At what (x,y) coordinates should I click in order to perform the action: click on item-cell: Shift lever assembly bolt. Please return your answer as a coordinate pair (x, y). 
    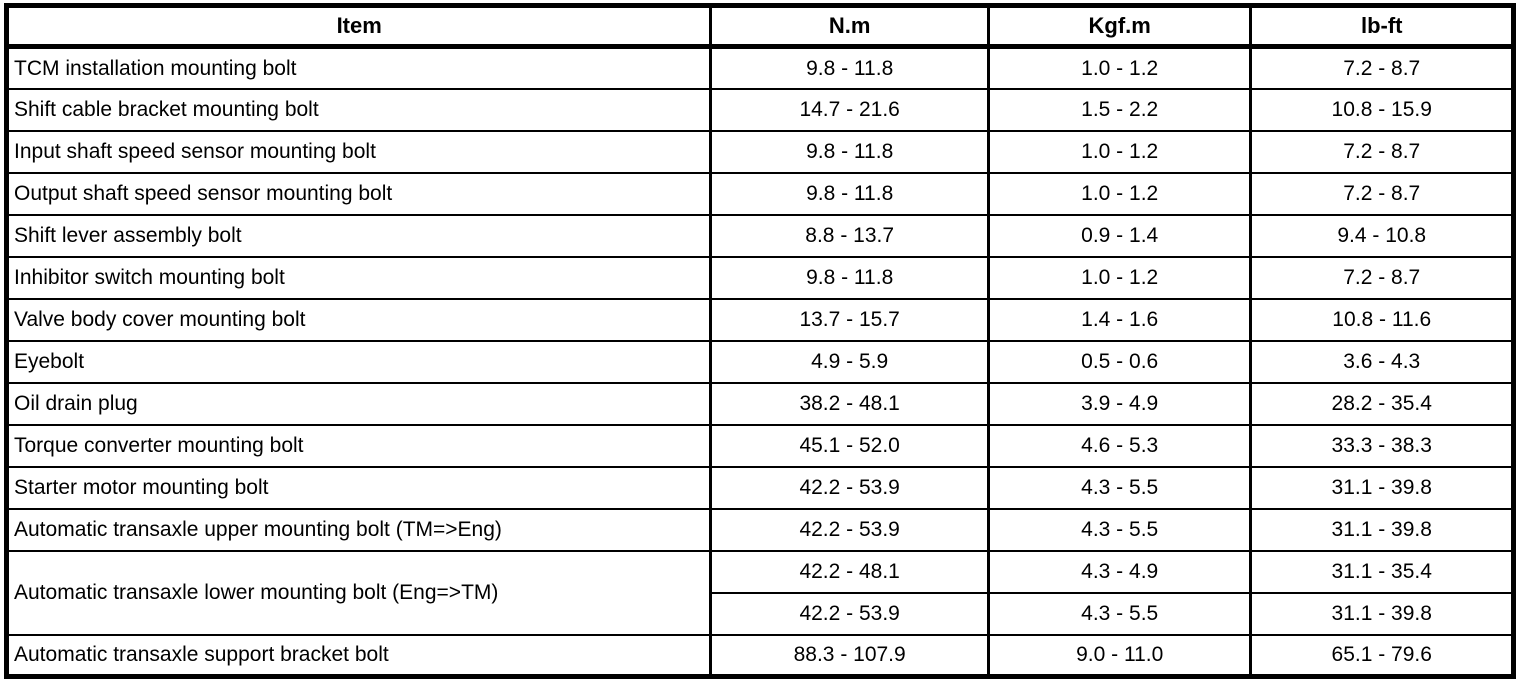
    Looking at the image, I should click on (358, 235).